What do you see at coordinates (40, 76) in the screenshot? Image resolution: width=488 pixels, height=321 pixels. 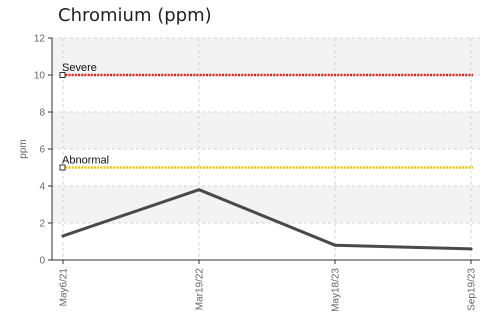 I see `y-tick-label: 10` at bounding box center [40, 76].